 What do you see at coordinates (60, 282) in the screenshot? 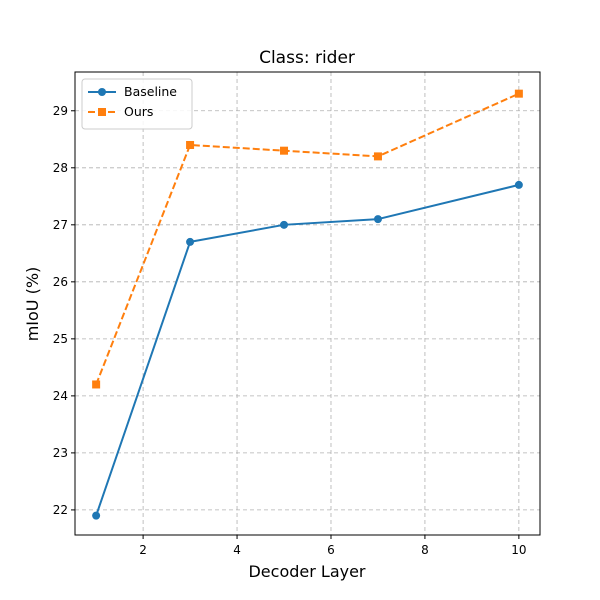
I see `y-tick-label: 26` at bounding box center [60, 282].